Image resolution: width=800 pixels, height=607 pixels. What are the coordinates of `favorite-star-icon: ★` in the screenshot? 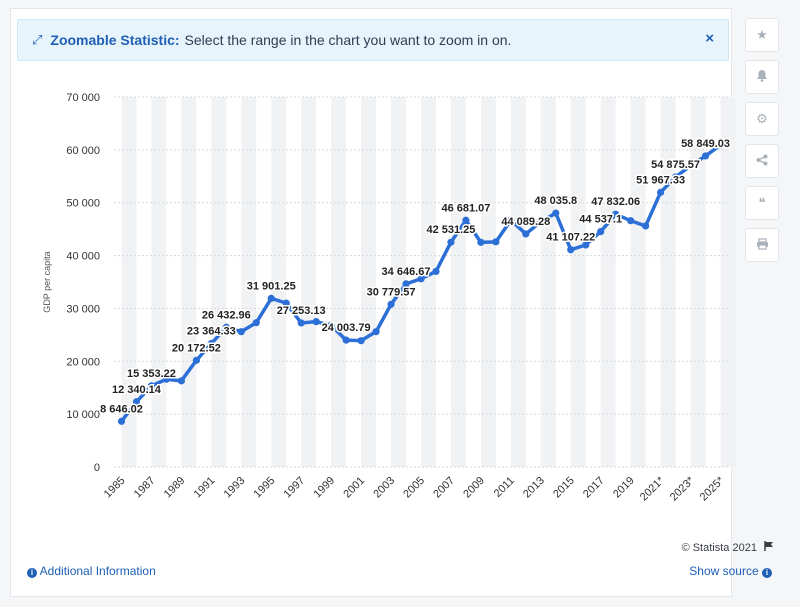 It's located at (762, 34).